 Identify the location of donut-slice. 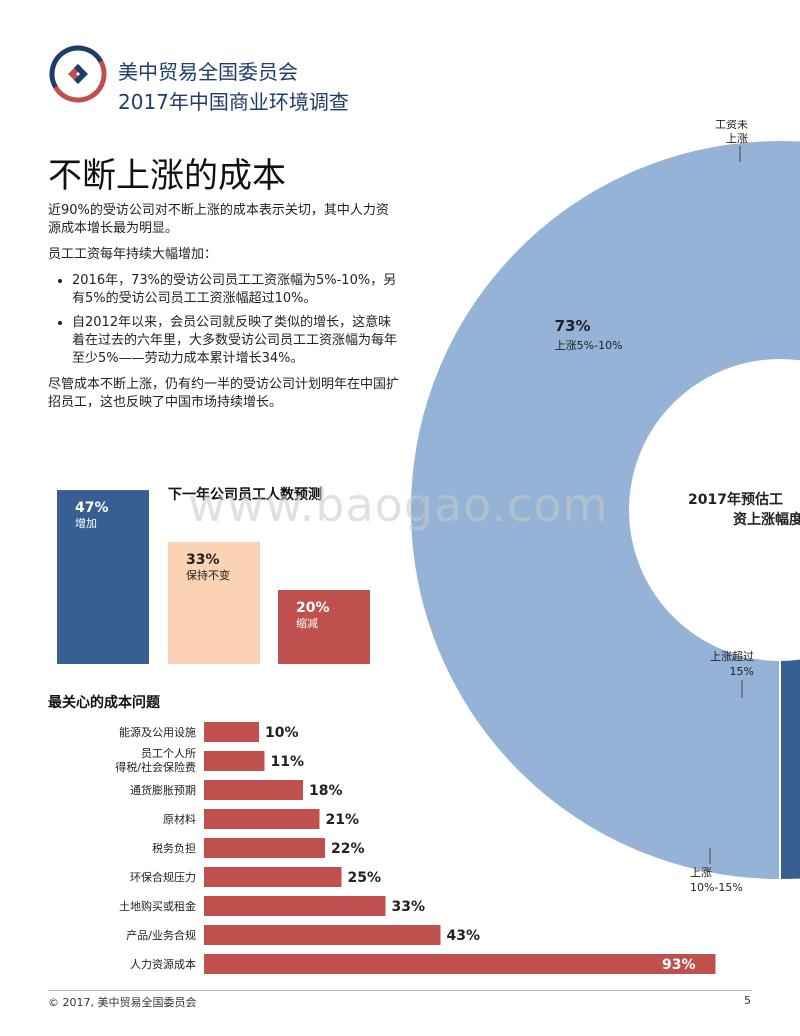
(789, 769).